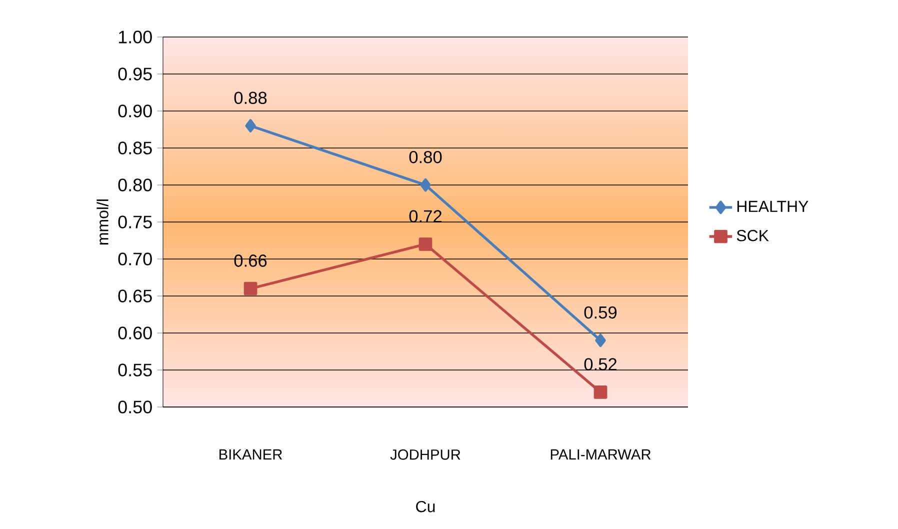 The height and width of the screenshot is (529, 898). I want to click on y-tick-label: 0.50, so click(135, 407).